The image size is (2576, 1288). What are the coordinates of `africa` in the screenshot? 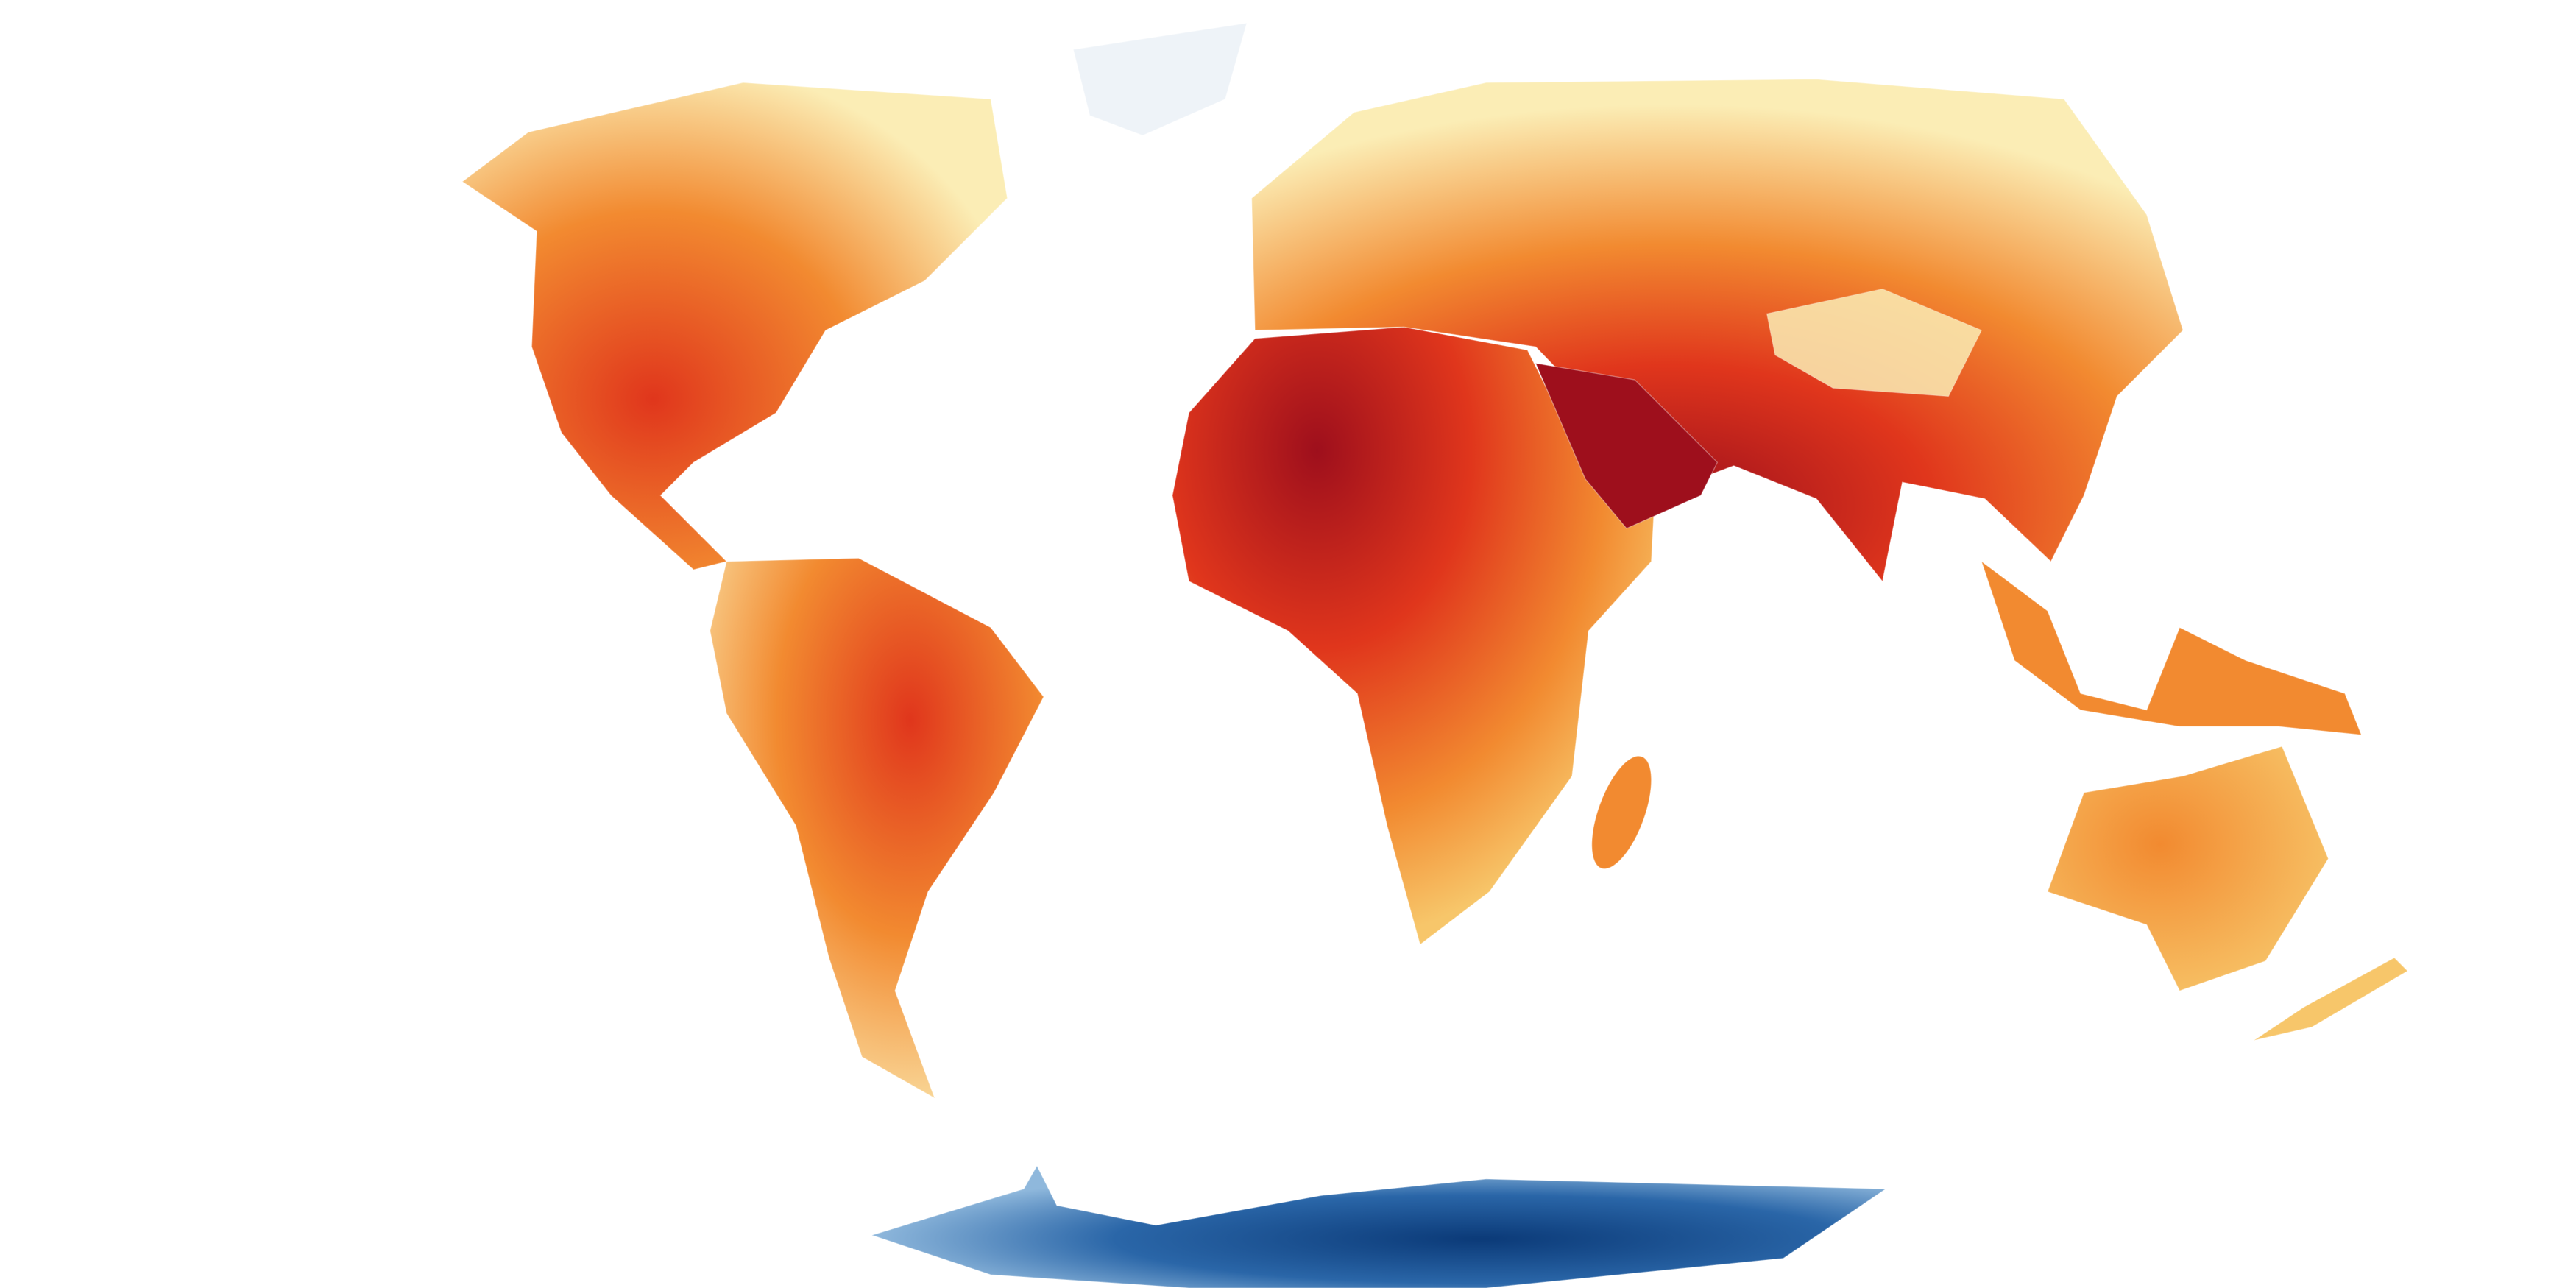 It's located at (1413, 636).